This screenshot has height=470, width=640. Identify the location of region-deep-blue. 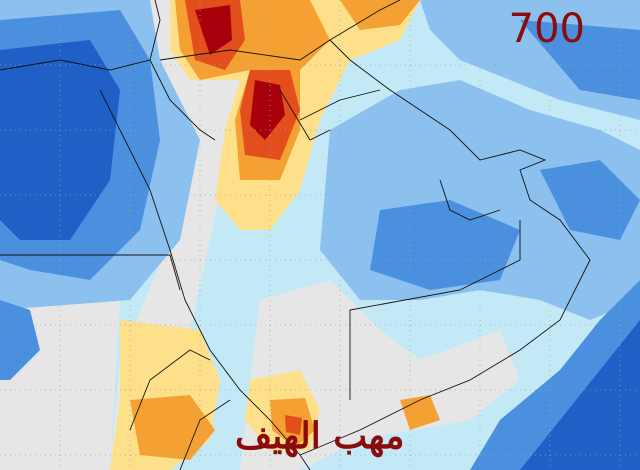
(580, 395).